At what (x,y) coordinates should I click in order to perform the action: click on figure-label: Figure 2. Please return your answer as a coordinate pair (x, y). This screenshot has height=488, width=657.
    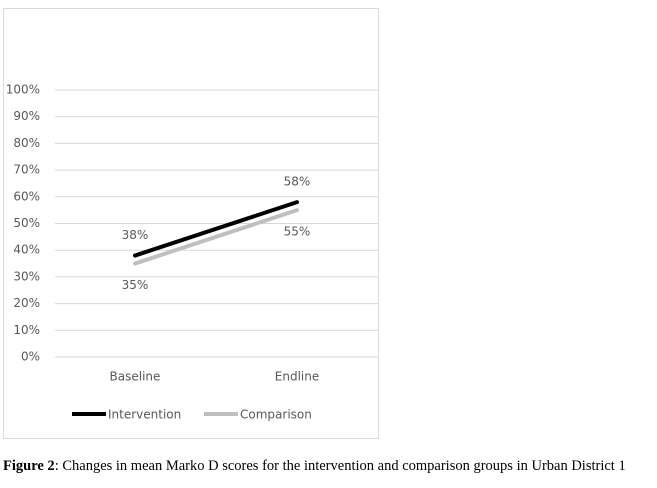
    Looking at the image, I should click on (29, 466).